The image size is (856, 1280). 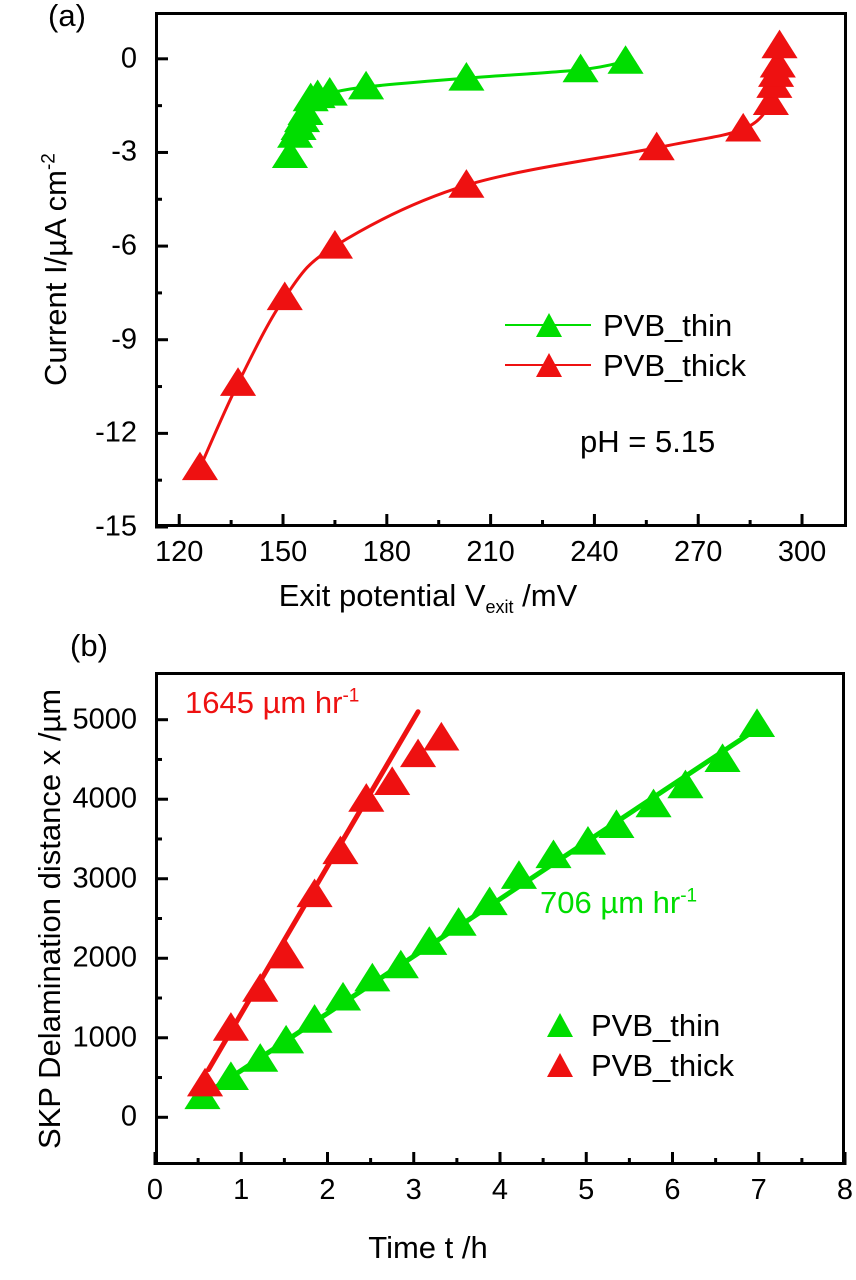 I want to click on panel-b-thin-rate-exponent: -1, so click(x=689, y=896).